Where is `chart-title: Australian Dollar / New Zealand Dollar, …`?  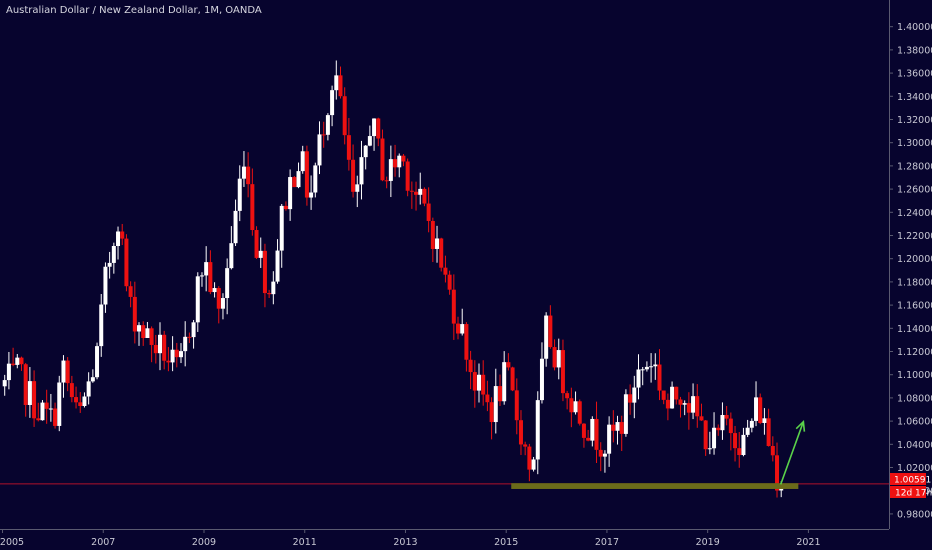
chart-title: Australian Dollar / New Zealand Dollar, … is located at coordinates (134, 10).